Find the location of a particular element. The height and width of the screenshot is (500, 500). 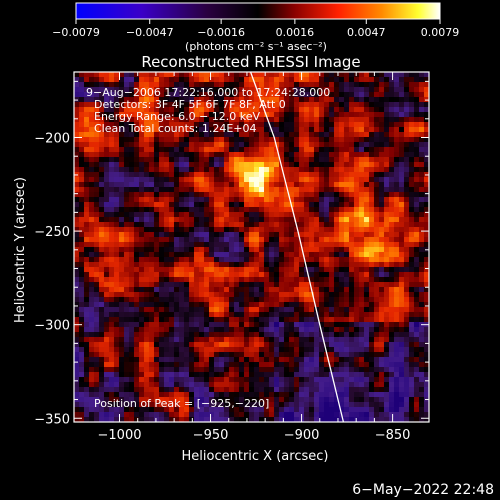

x-tick-label: −950 is located at coordinates (211, 435).